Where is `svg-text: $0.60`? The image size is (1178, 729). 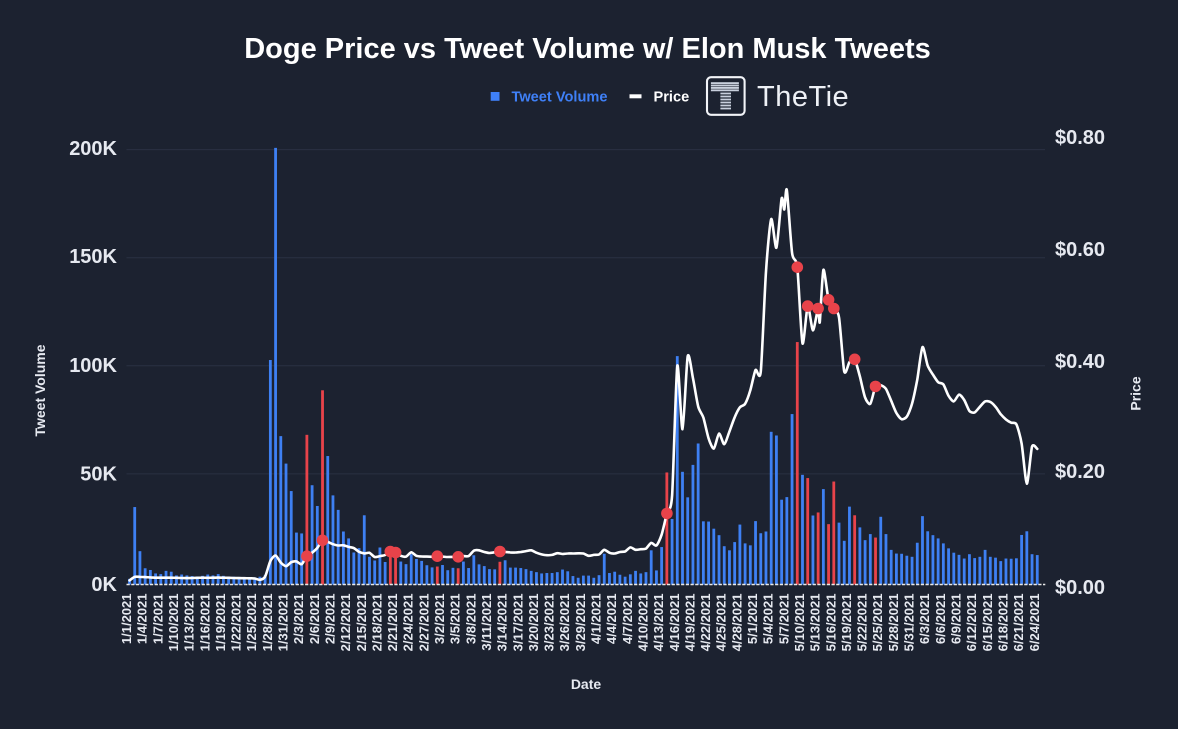 svg-text: $0.60 is located at coordinates (1080, 250).